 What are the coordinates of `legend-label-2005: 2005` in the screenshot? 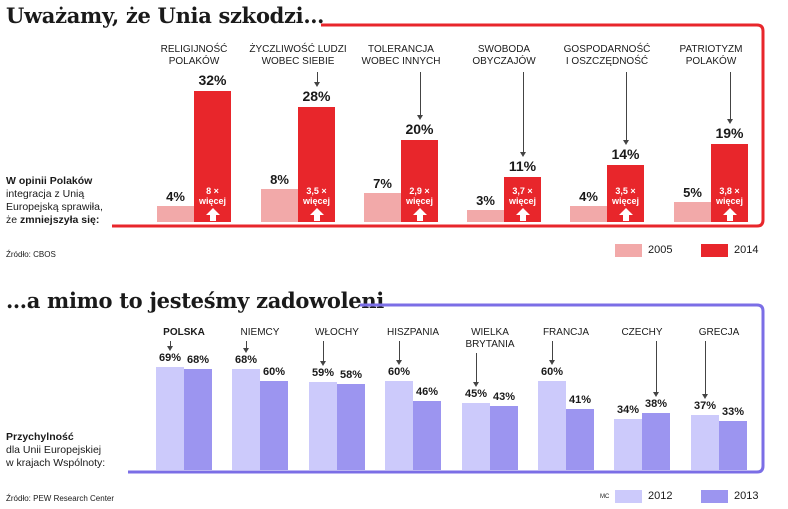 It's located at (660, 250).